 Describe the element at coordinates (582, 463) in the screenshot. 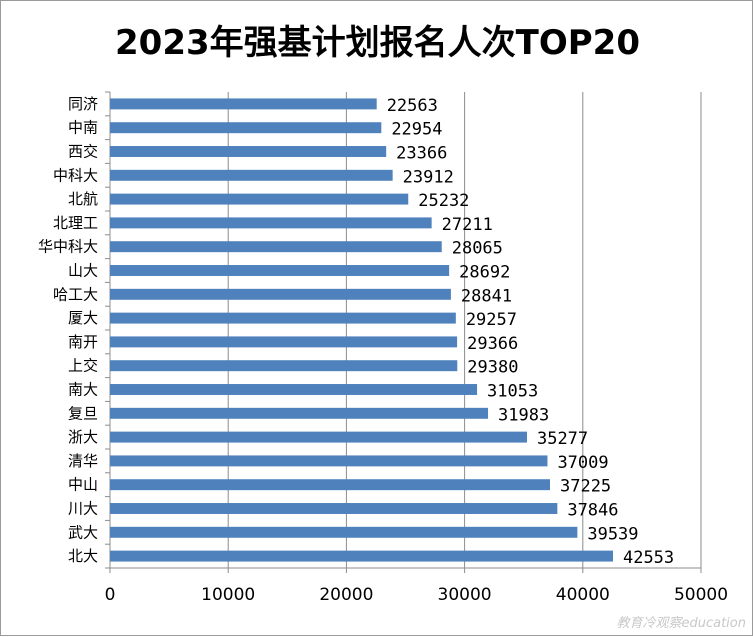

I see `data-label: 37009` at that location.